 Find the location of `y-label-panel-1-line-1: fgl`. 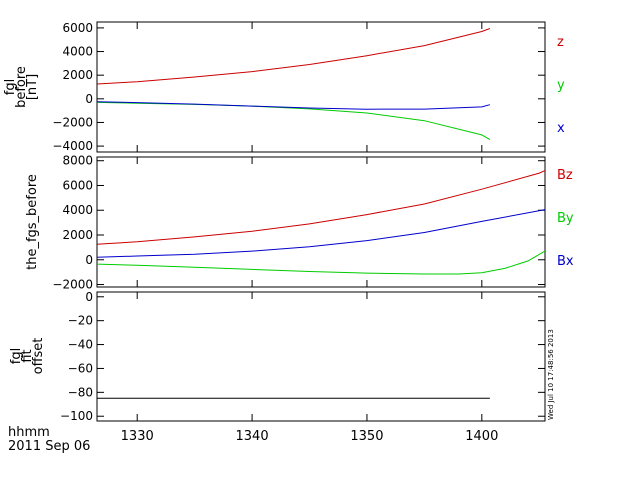

y-label-panel-1-line-1: fgl is located at coordinates (10, 87).